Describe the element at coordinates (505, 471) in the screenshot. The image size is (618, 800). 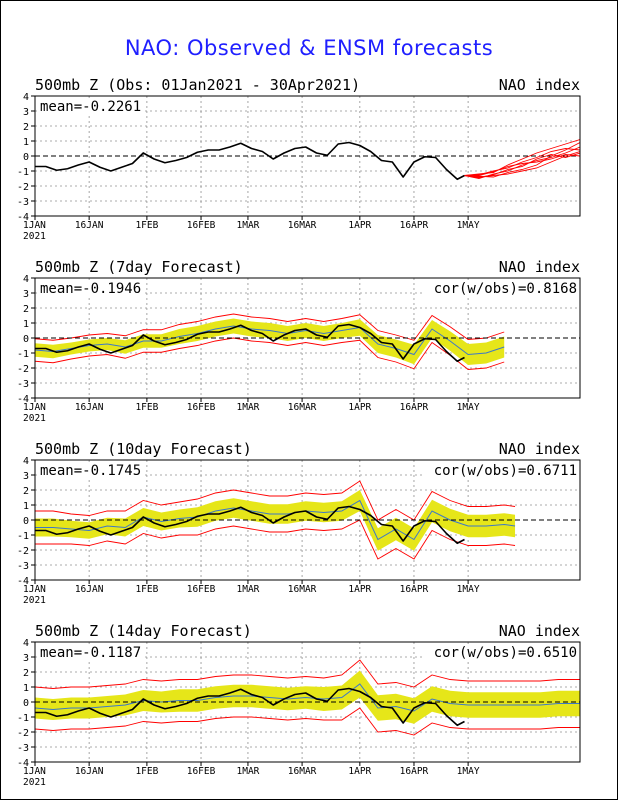
I see `cor-label: cor(w/obs)=0.6711` at that location.